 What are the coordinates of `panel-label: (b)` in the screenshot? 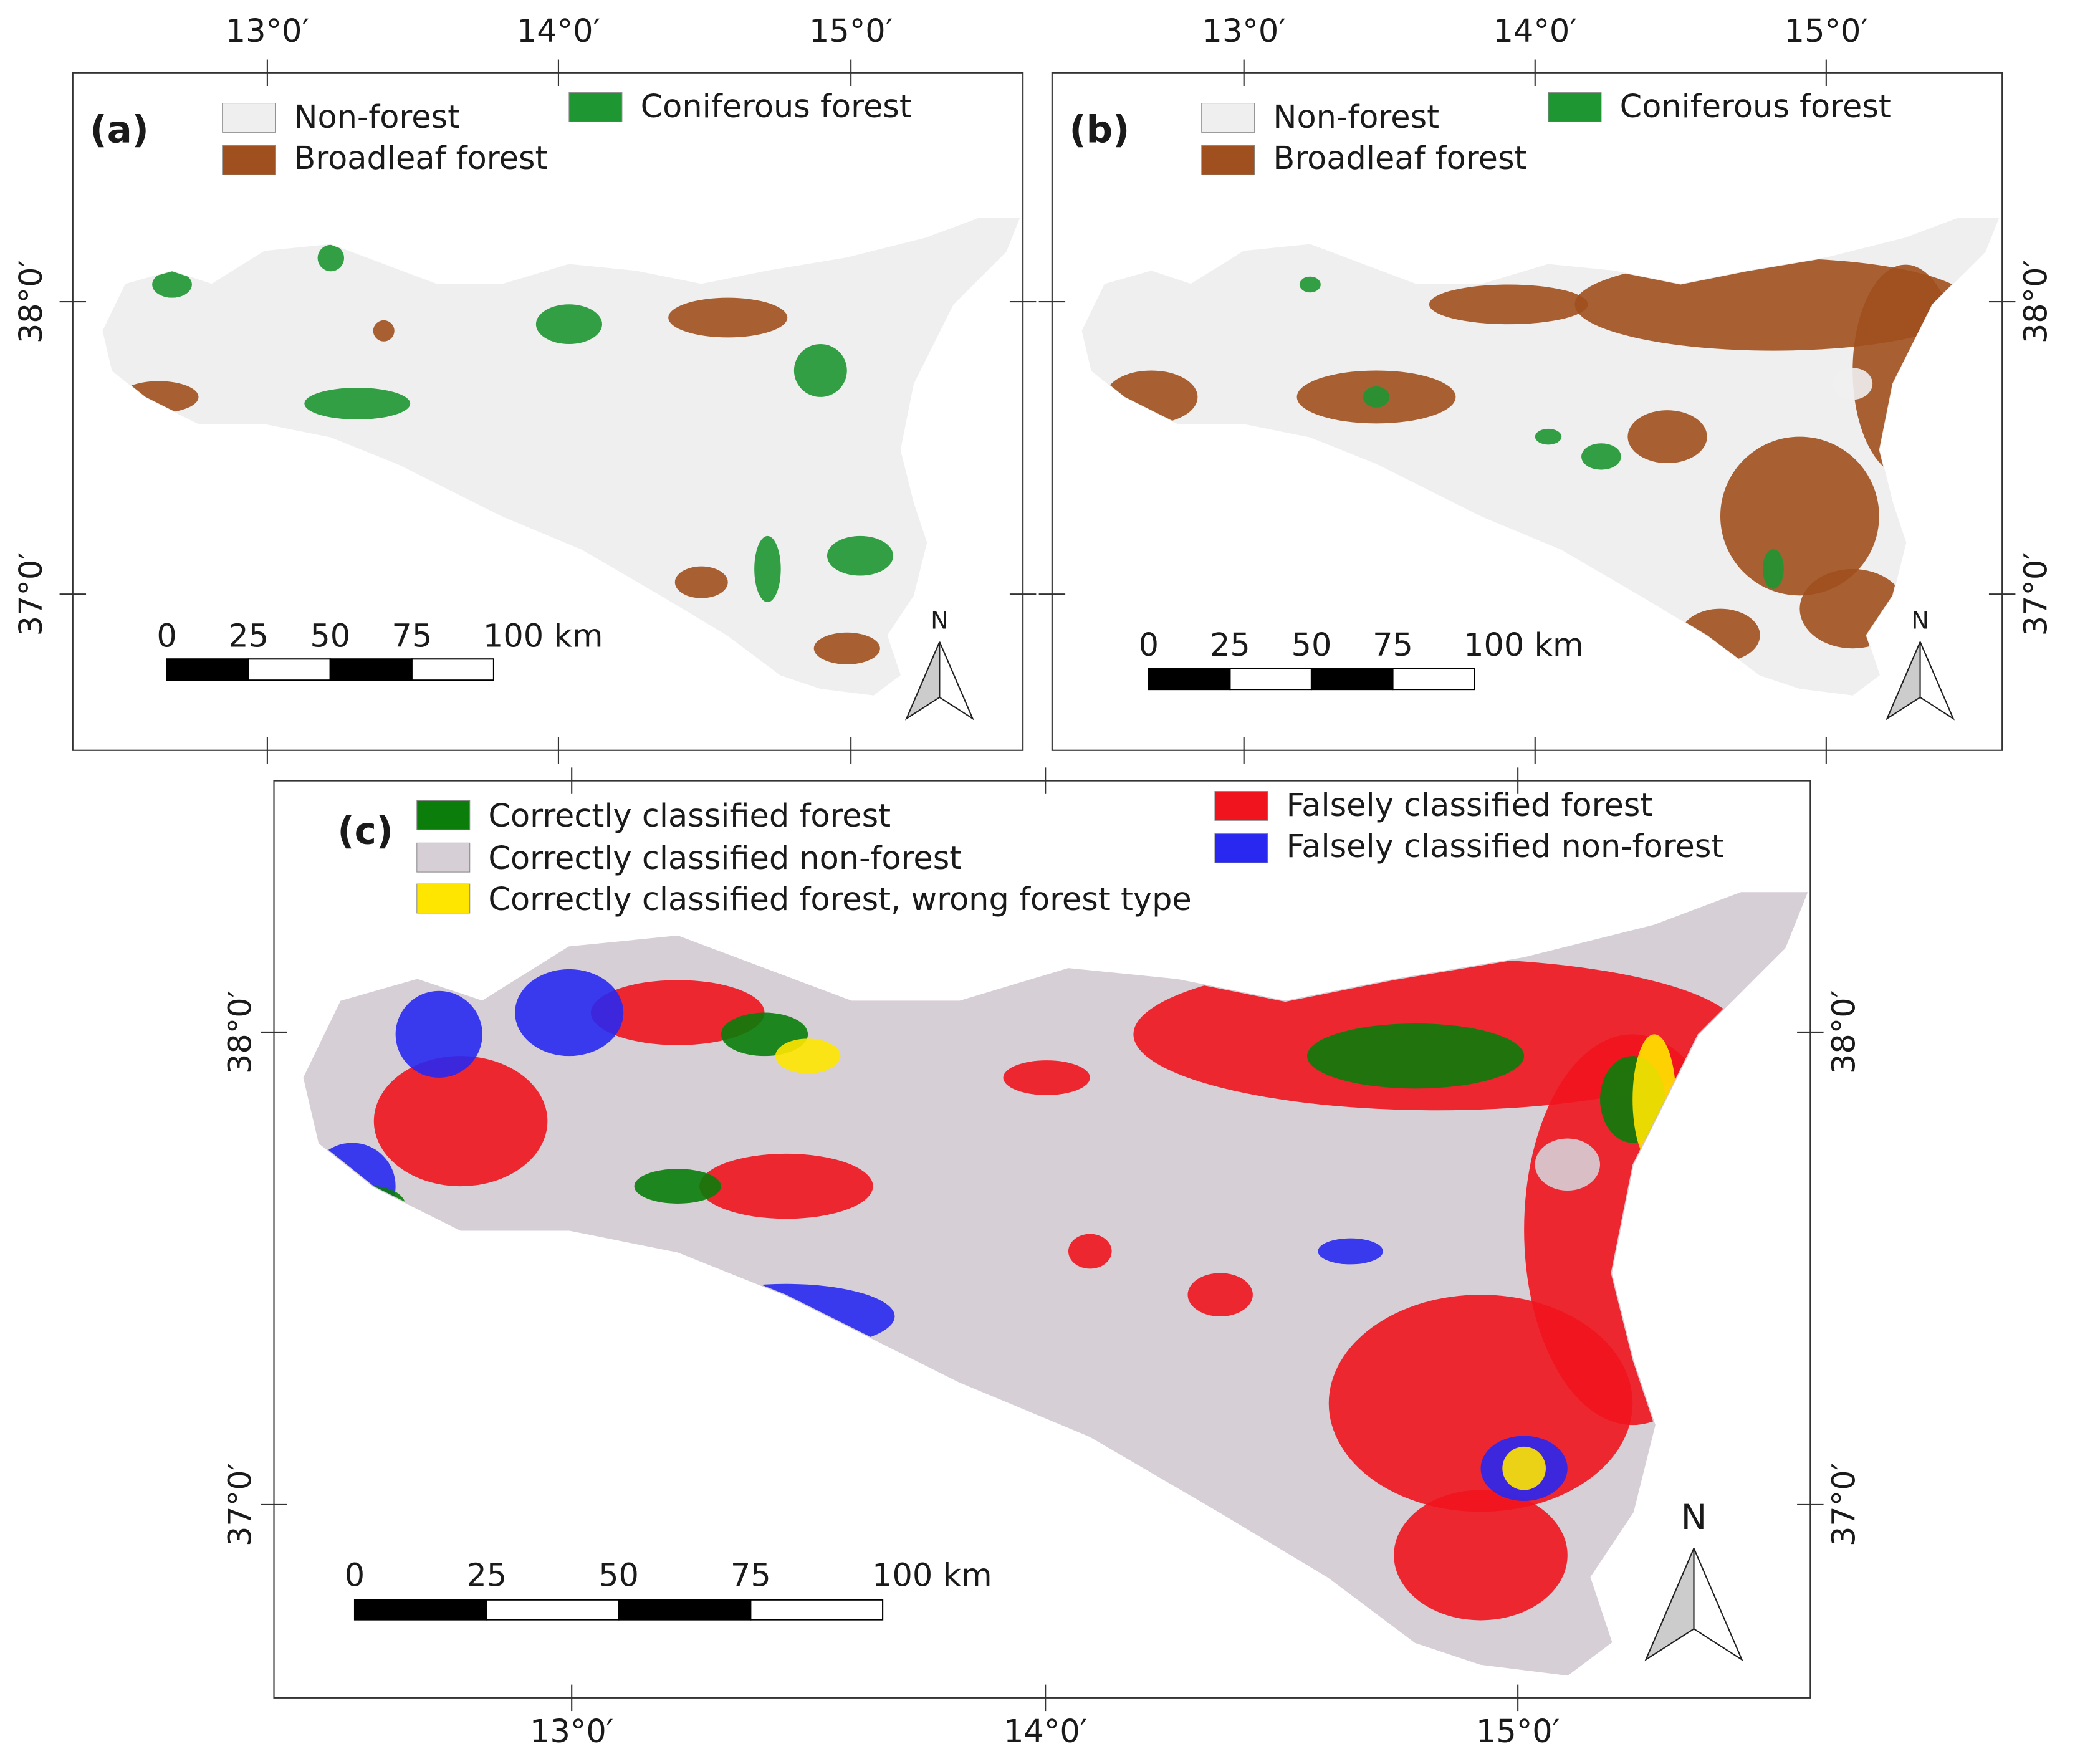 It's located at (1099, 129).